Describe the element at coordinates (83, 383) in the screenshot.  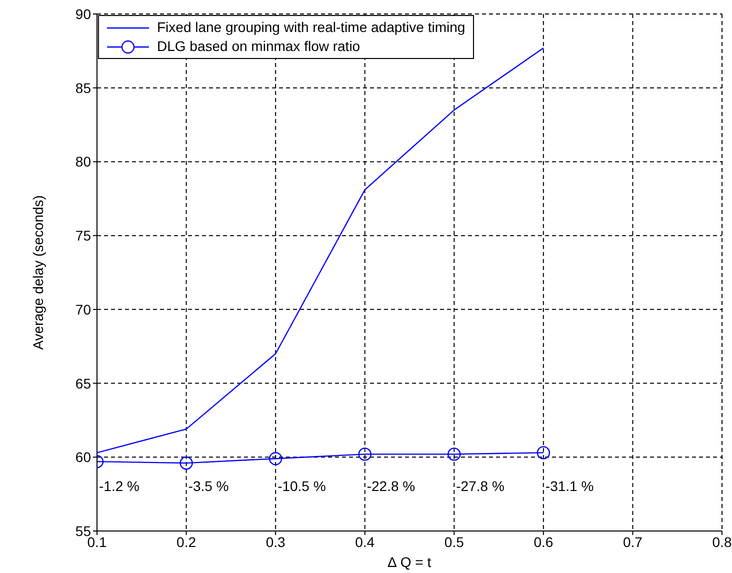
I see `y-tick-label: 65` at that location.